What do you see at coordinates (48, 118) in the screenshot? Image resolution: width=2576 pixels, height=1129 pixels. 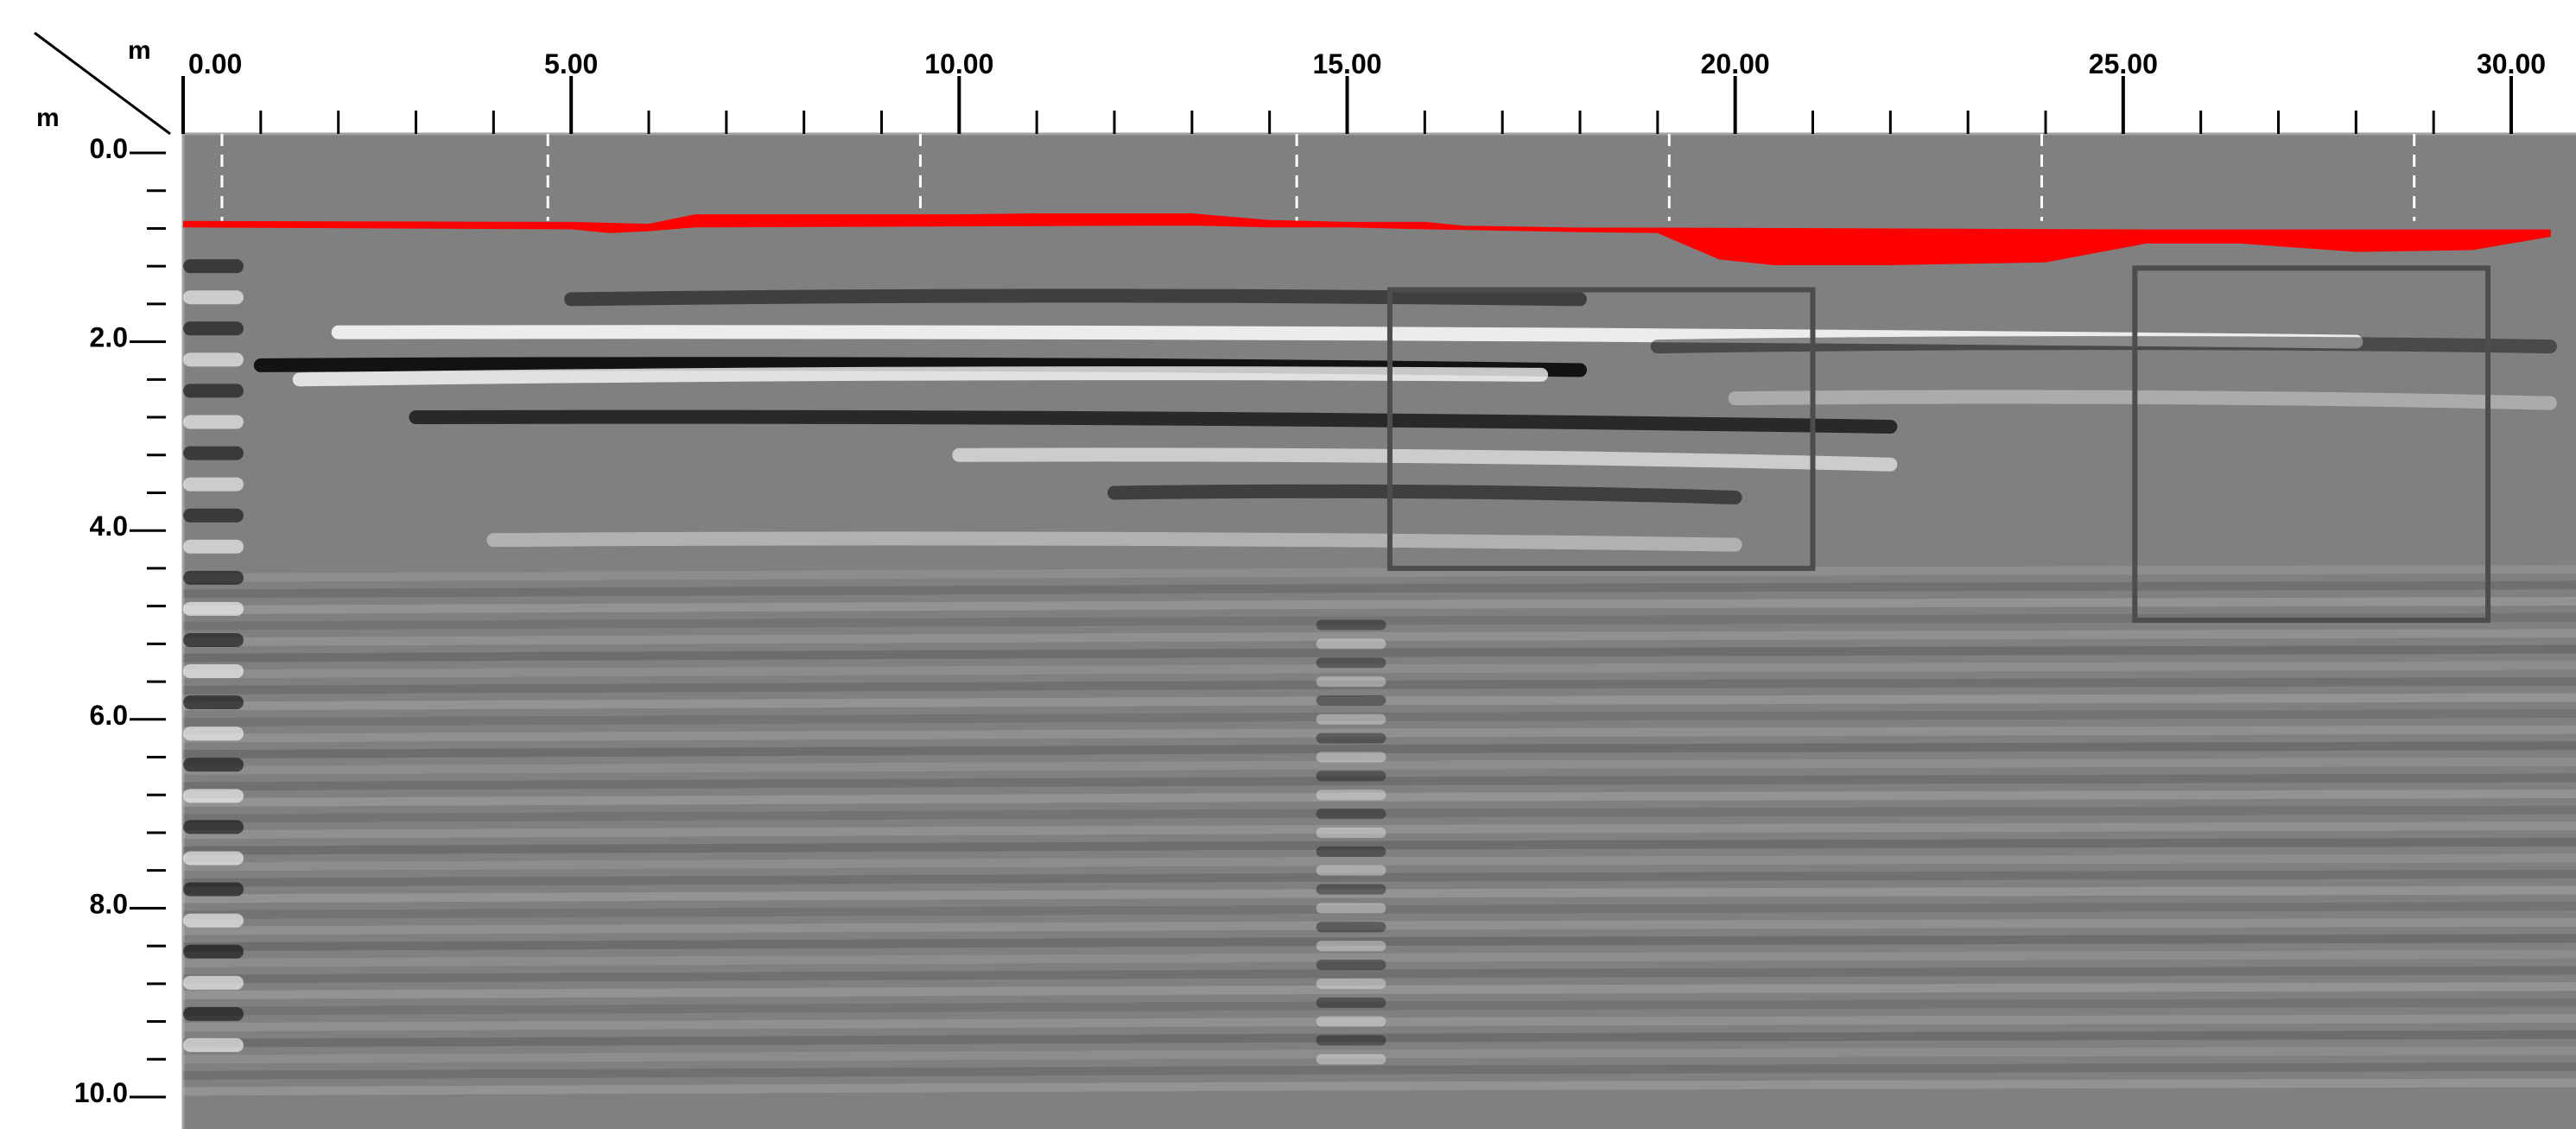 I see `y-unit-label: m` at bounding box center [48, 118].